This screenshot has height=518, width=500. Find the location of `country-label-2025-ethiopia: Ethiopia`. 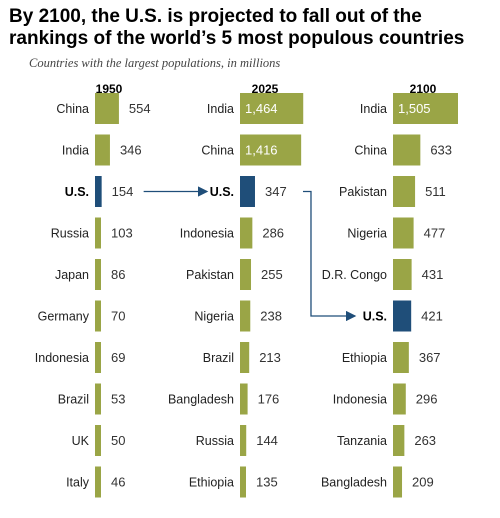

country-label-2025-ethiopia: Ethiopia is located at coordinates (211, 483).